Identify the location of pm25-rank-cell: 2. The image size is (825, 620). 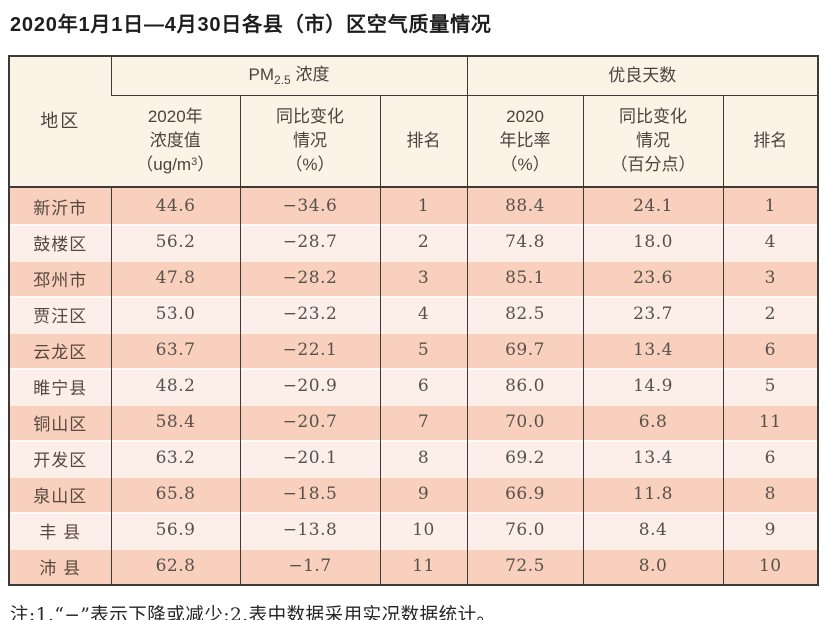
(423, 242).